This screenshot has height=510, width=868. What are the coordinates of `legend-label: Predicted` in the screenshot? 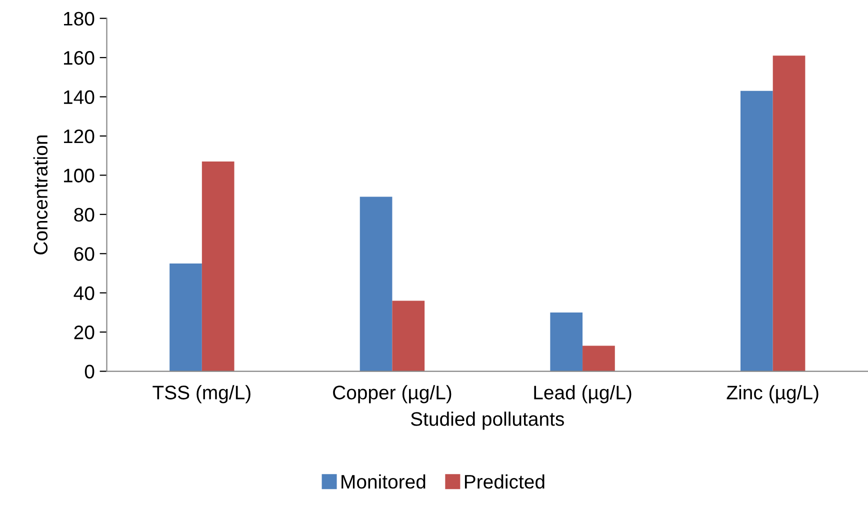 It's located at (504, 481).